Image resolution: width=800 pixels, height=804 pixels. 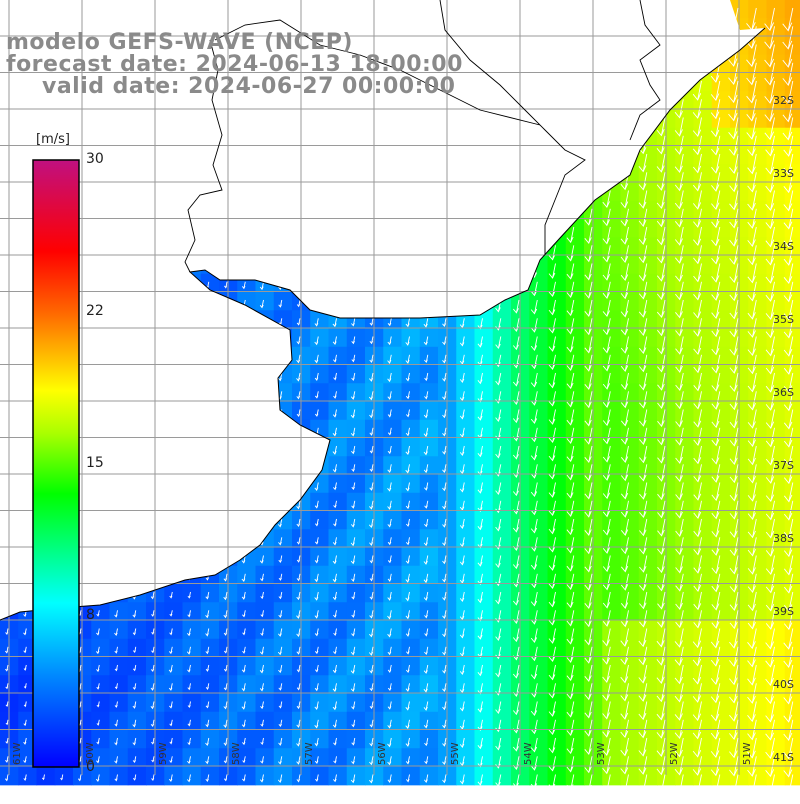 What do you see at coordinates (382, 753) in the screenshot?
I see `lon-label-56w: 56W` at bounding box center [382, 753].